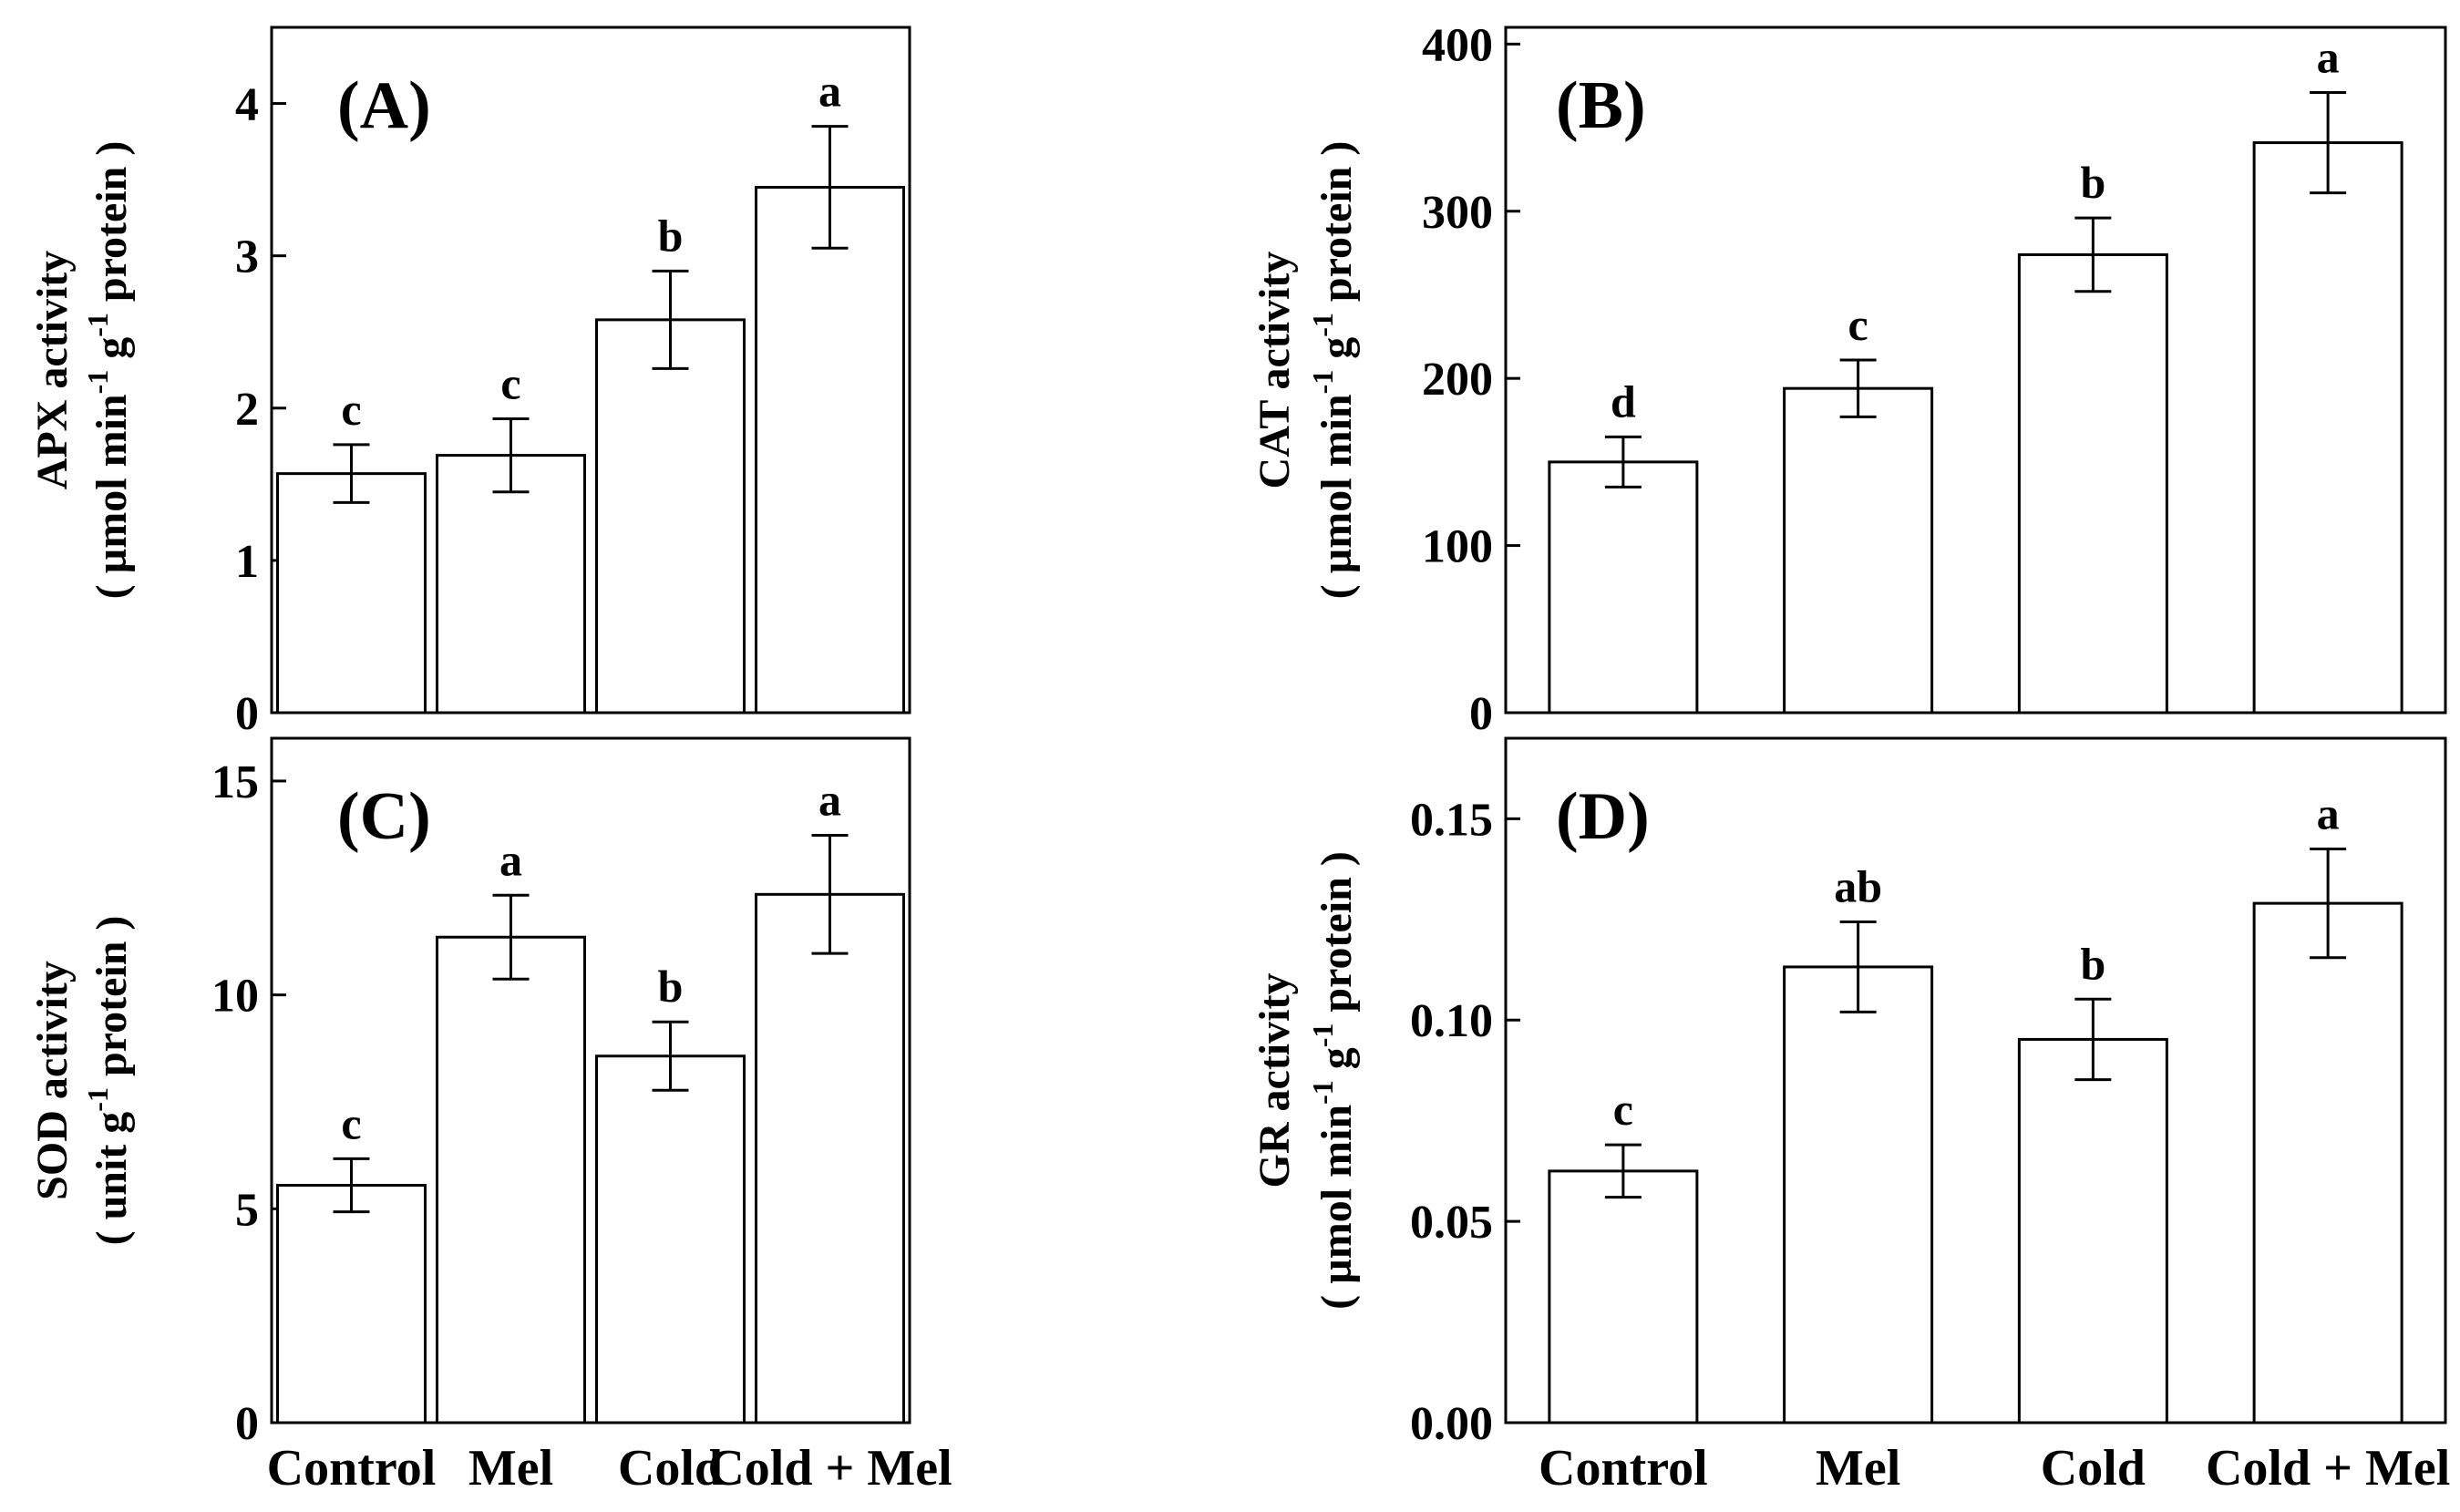 The height and width of the screenshot is (1512, 2460). I want to click on y-tick-label: 15, so click(235, 782).